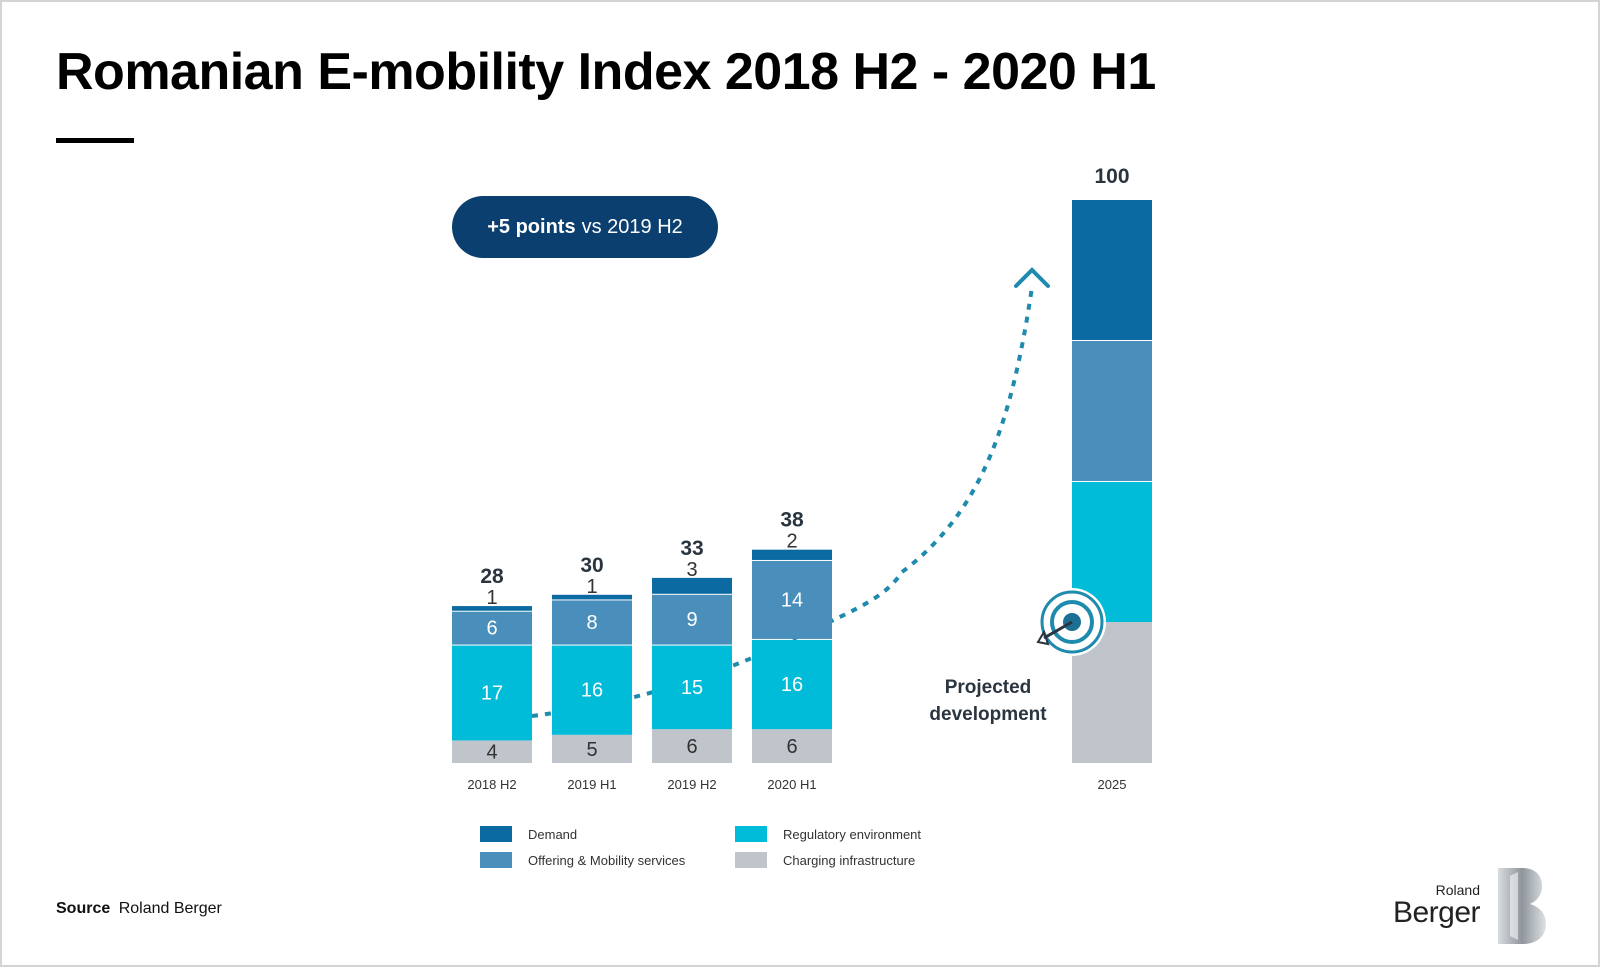 The width and height of the screenshot is (1600, 969). Describe the element at coordinates (791, 542) in the screenshot. I see `segment-value-label: 2` at that location.